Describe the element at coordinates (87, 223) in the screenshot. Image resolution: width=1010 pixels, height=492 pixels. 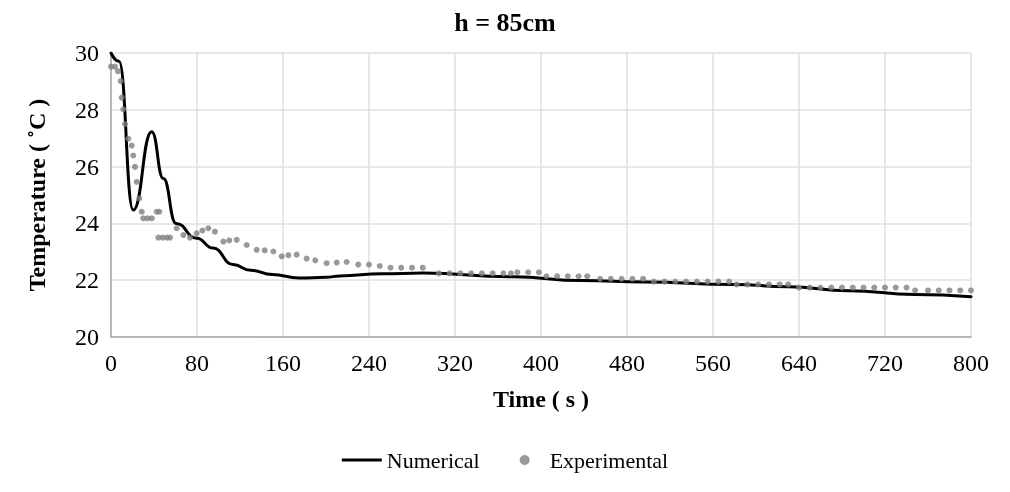
I see `y-tick-label: 24` at that location.